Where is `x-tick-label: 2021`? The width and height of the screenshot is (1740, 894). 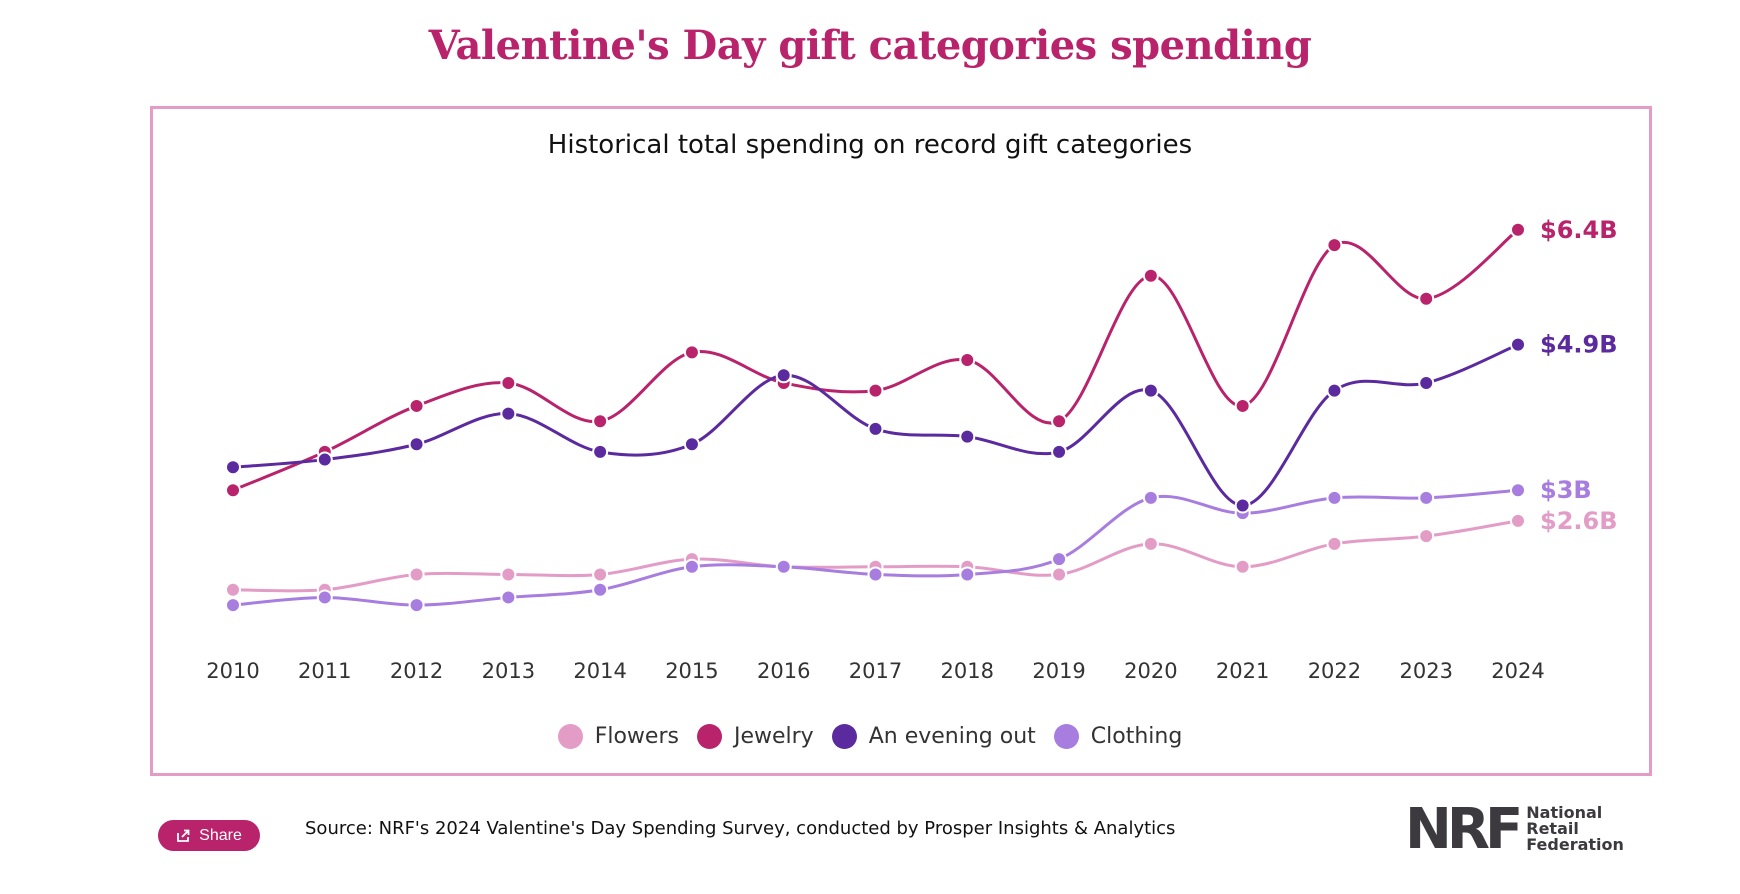 x-tick-label: 2021 is located at coordinates (1242, 671).